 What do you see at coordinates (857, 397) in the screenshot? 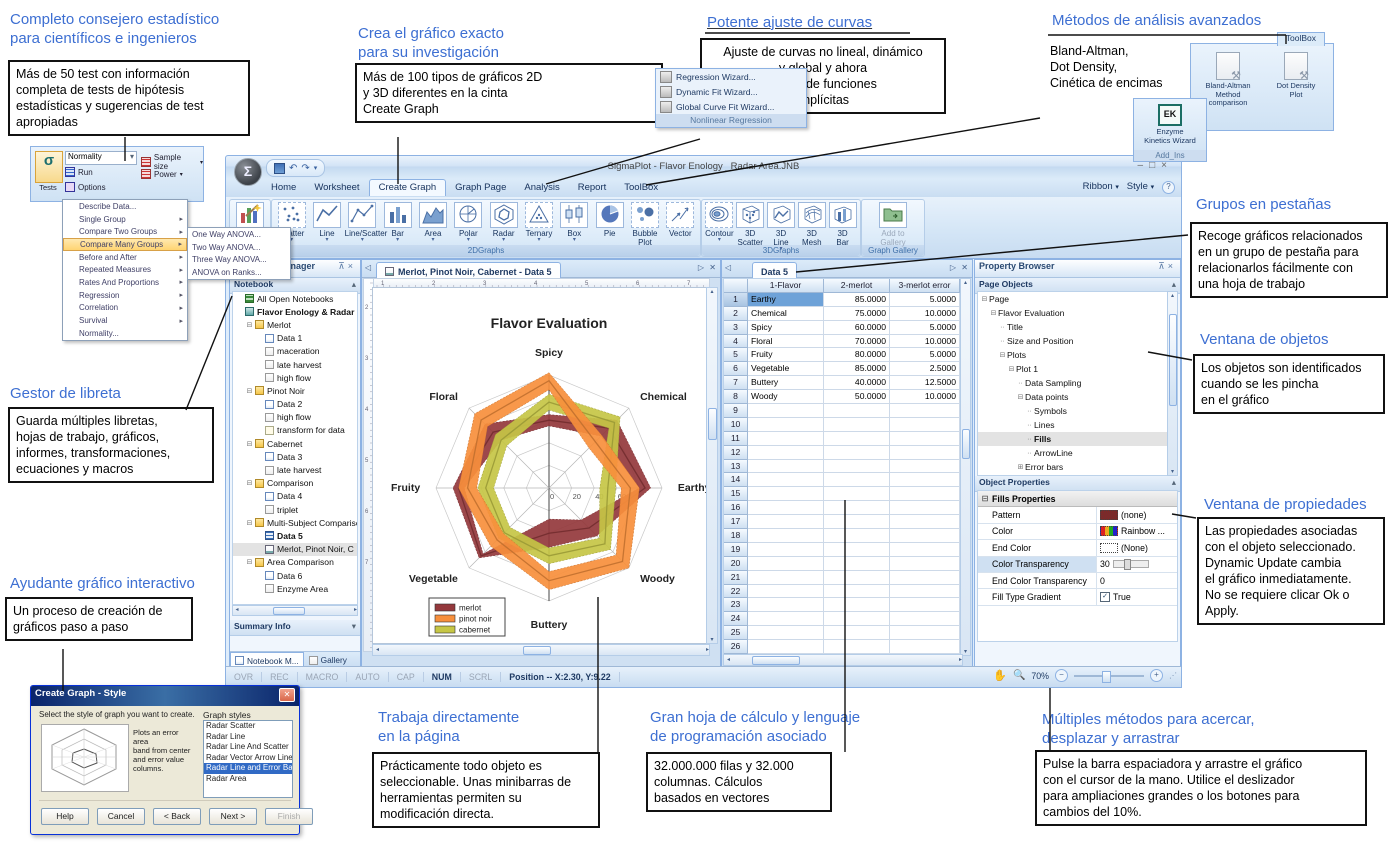
I see `cell-merlot: 50.0000` at bounding box center [857, 397].